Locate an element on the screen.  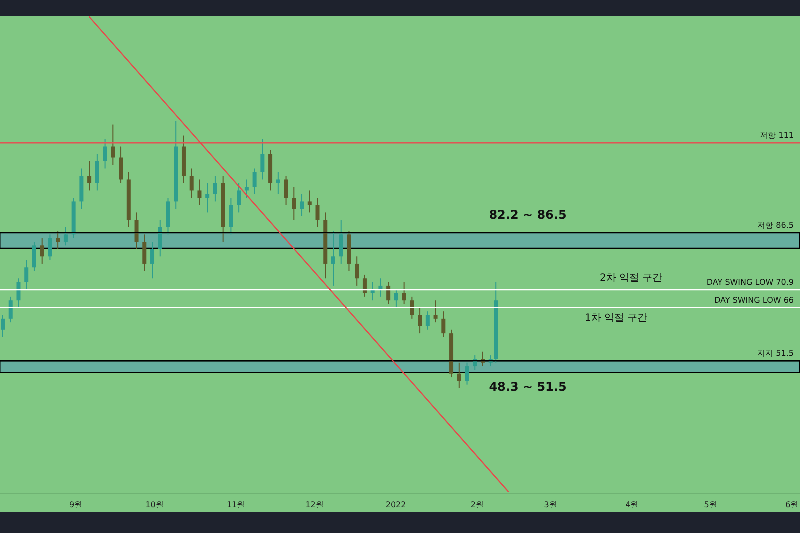
annotation: 2차 익절 구간 is located at coordinates (631, 278).